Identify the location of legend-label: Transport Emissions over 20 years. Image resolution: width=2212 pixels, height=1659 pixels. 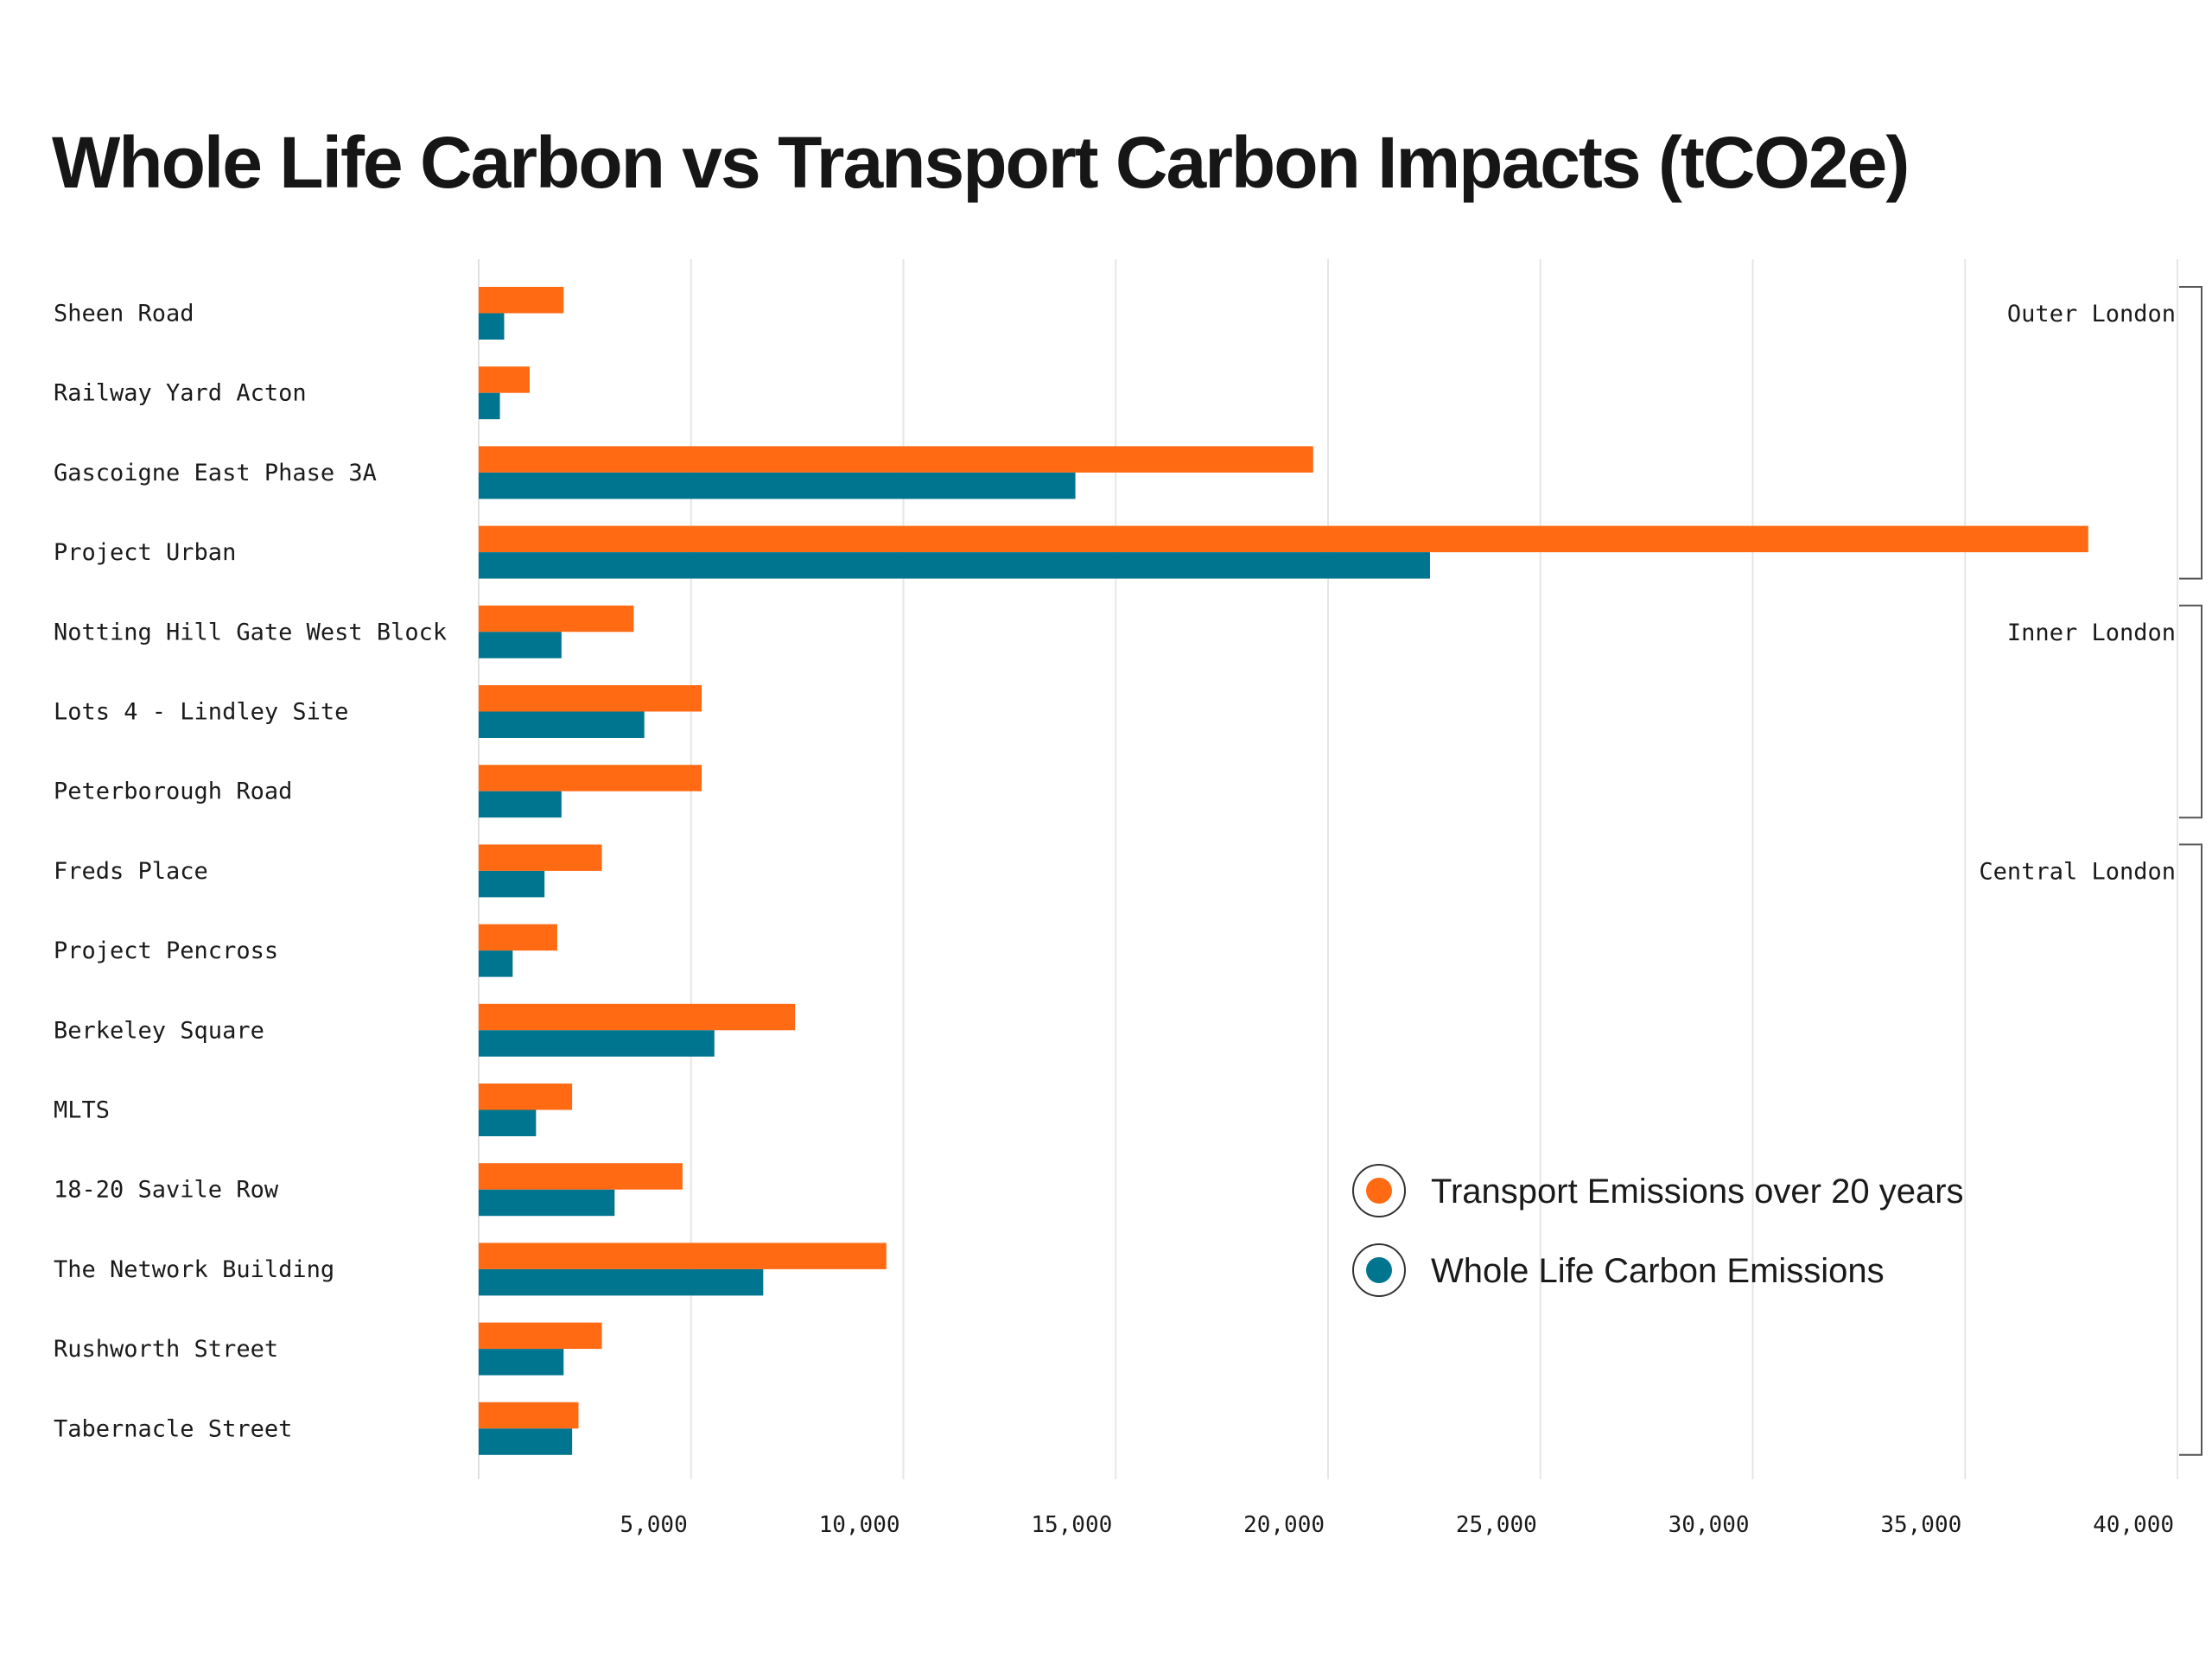
(1697, 1192).